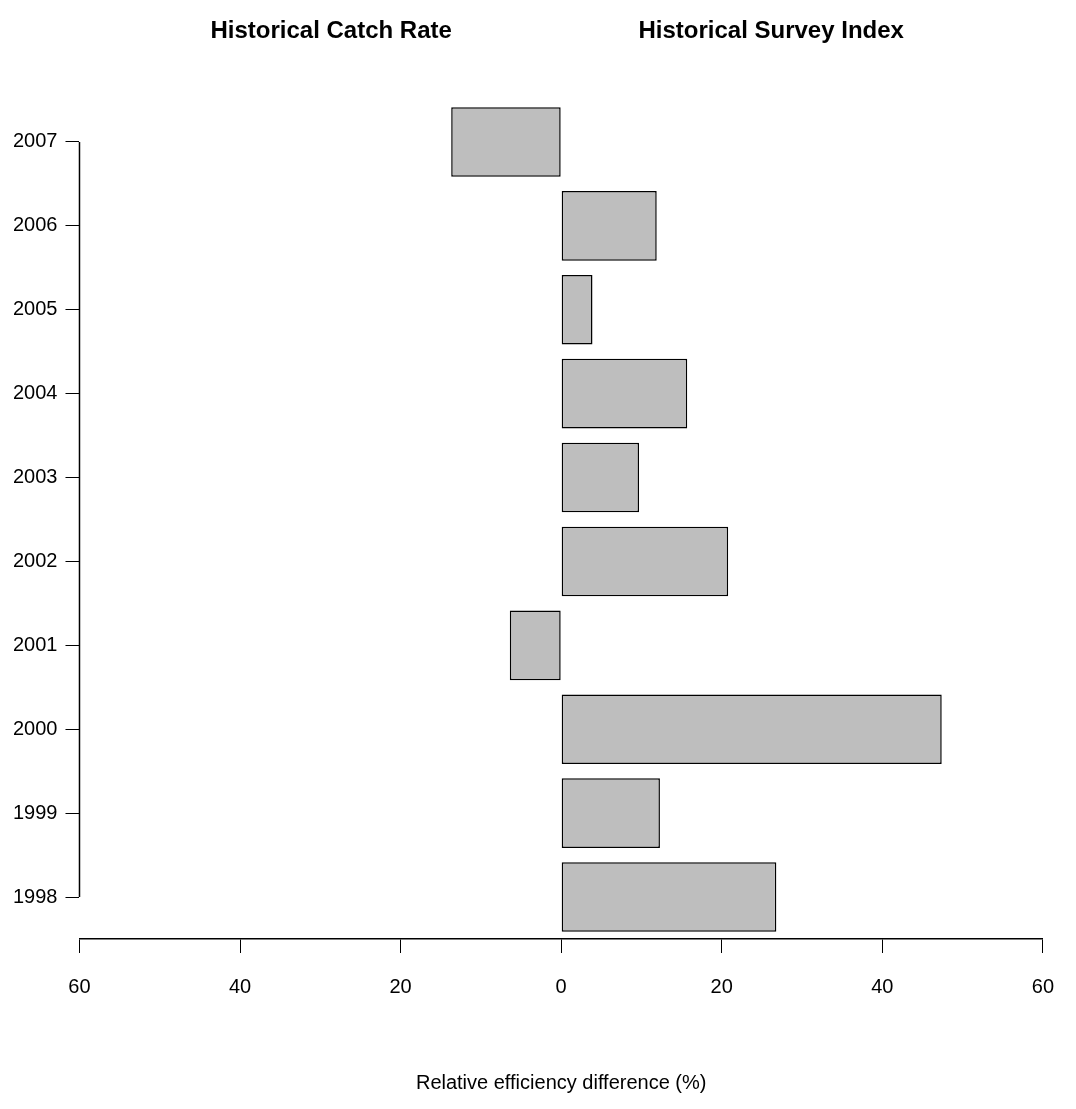  I want to click on y-tick-label: 2004, so click(35, 392).